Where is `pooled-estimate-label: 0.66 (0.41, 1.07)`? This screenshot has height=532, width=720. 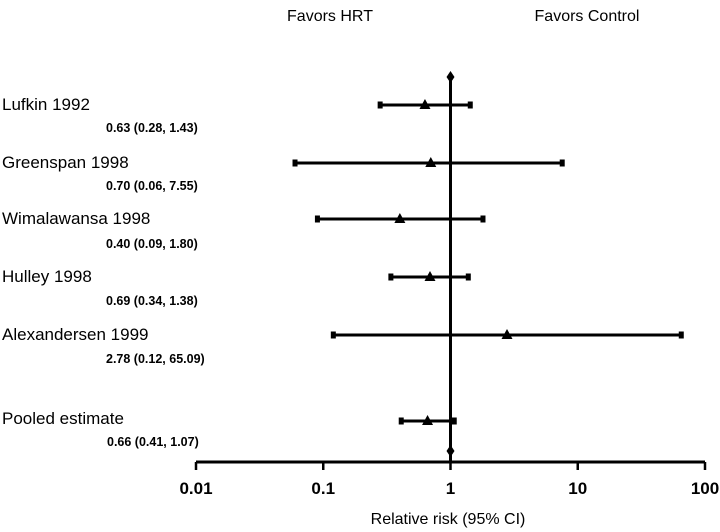
pooled-estimate-label: 0.66 (0.41, 1.07) is located at coordinates (153, 442).